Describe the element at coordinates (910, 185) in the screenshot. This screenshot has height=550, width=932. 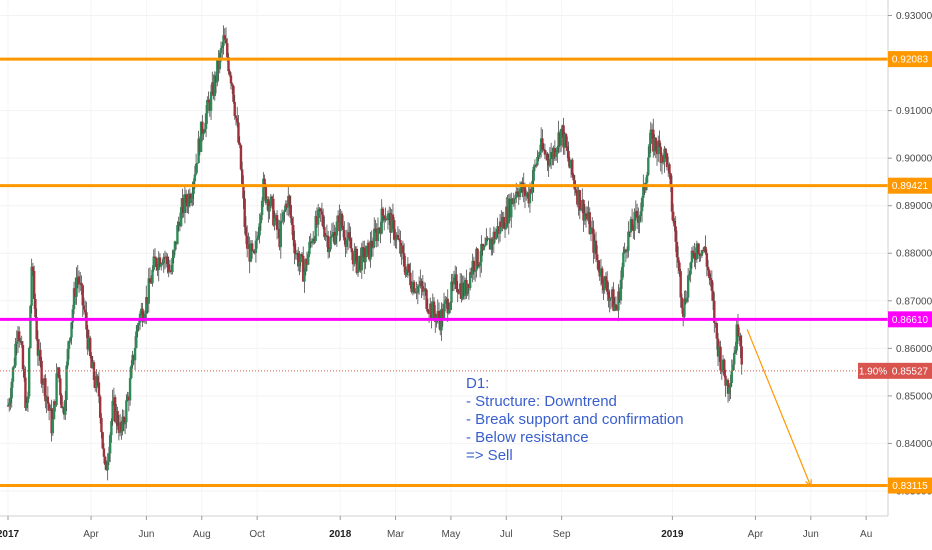
I see `level-badge-resistance` at that location.